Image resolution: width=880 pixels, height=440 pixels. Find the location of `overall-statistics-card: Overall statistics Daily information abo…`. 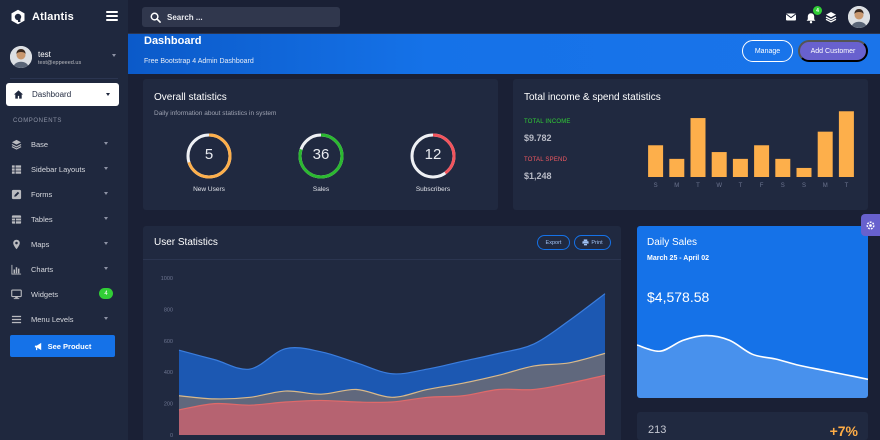

overall-statistics-card: Overall statistics Daily information abo… is located at coordinates (320, 144).